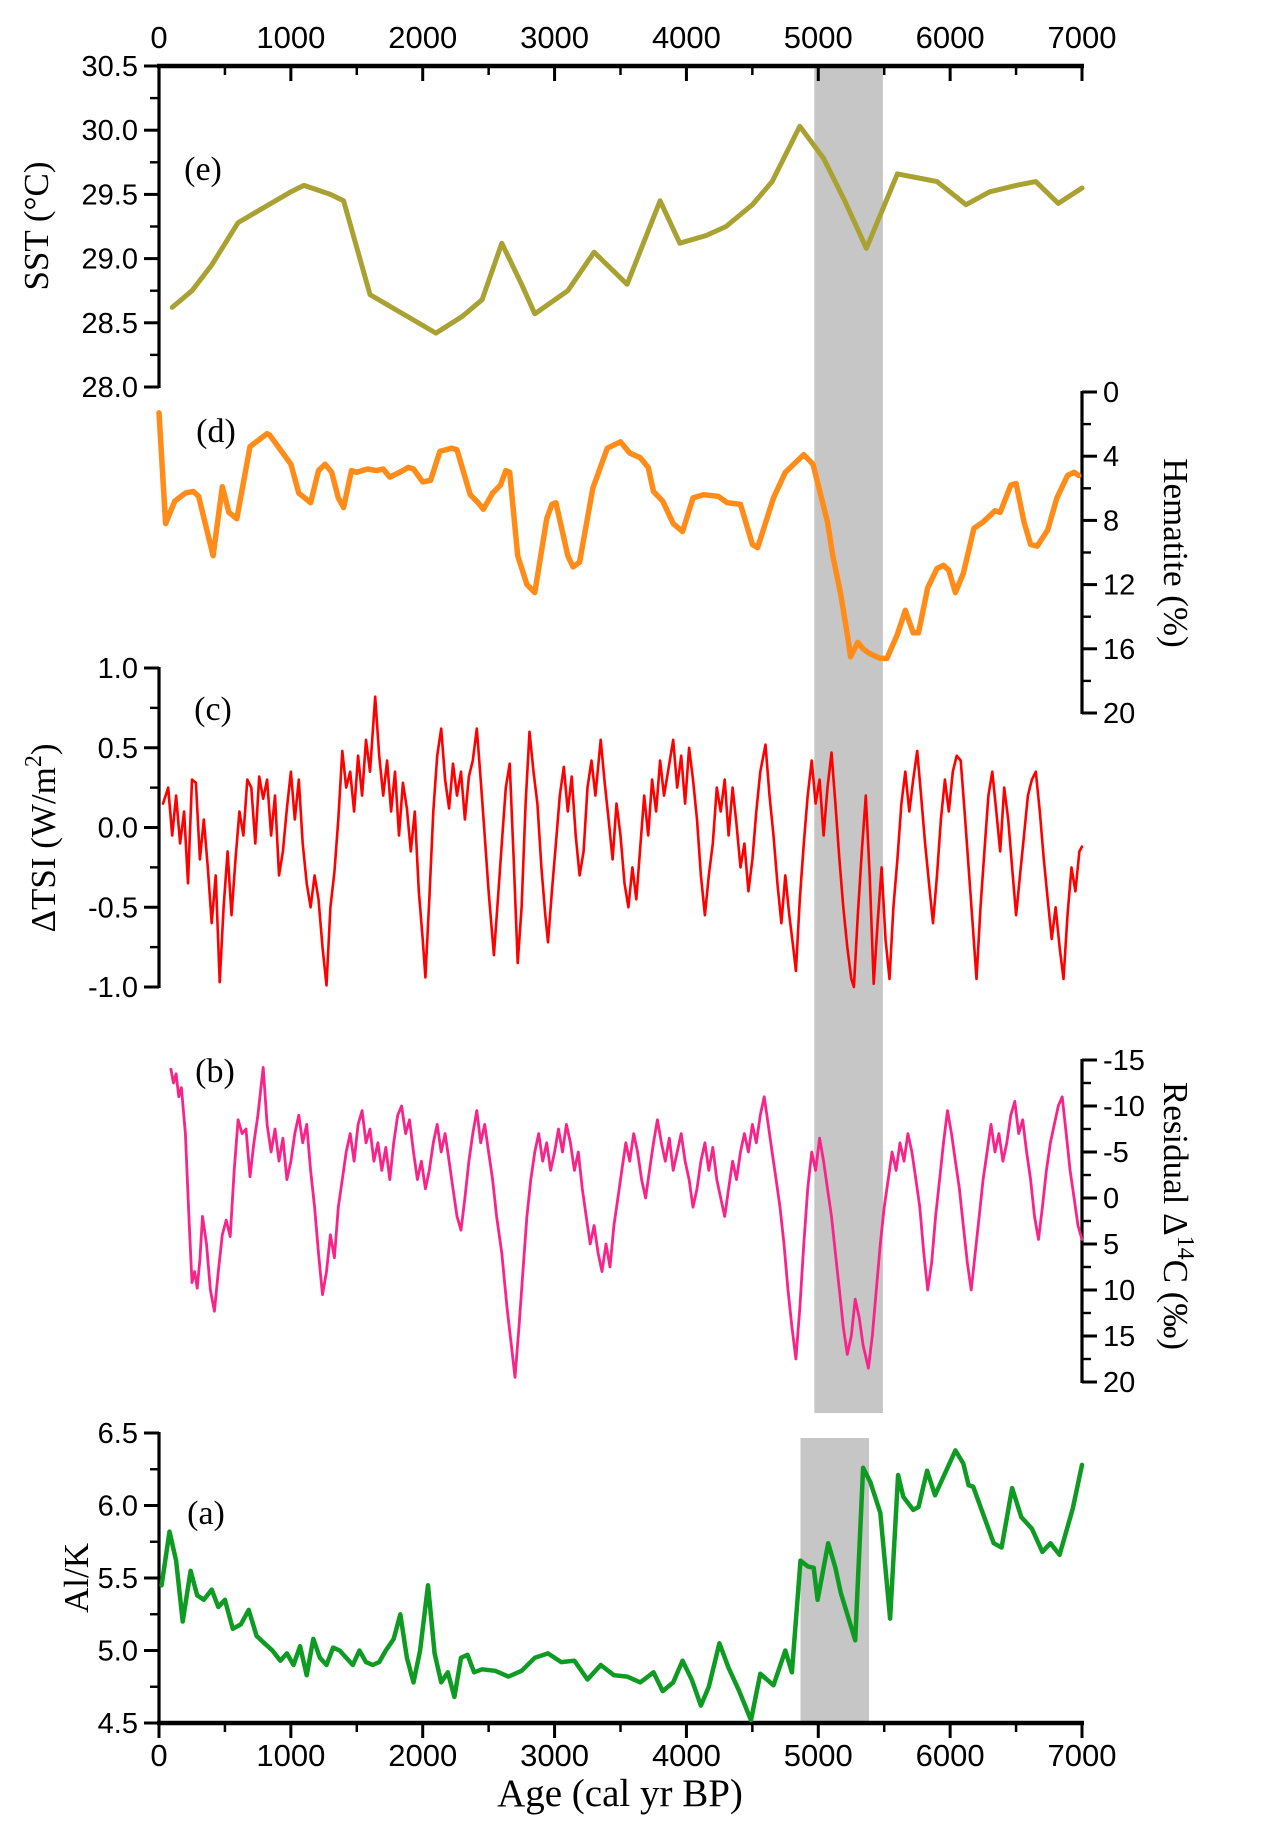  Describe the element at coordinates (622, 1585) in the screenshot. I see `series-a-line` at that location.